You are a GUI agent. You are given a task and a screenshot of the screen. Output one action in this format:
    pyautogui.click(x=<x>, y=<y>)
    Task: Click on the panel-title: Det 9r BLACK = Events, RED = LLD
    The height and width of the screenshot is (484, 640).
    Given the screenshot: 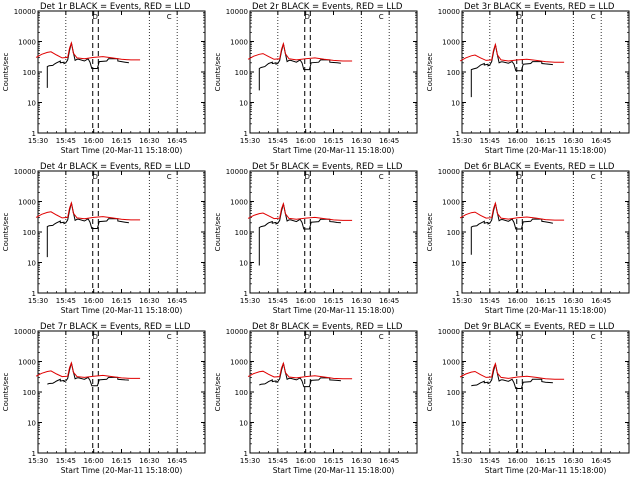 What is the action you would take?
    pyautogui.click(x=539, y=327)
    